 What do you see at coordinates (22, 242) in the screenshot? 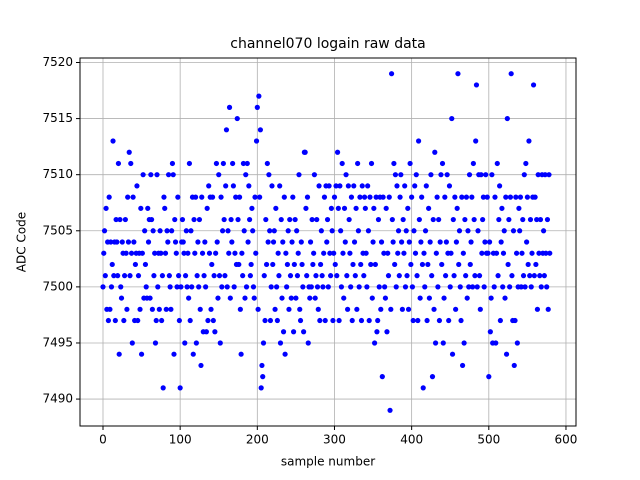
I see `y-axis-label: ADC Code` at bounding box center [22, 242].